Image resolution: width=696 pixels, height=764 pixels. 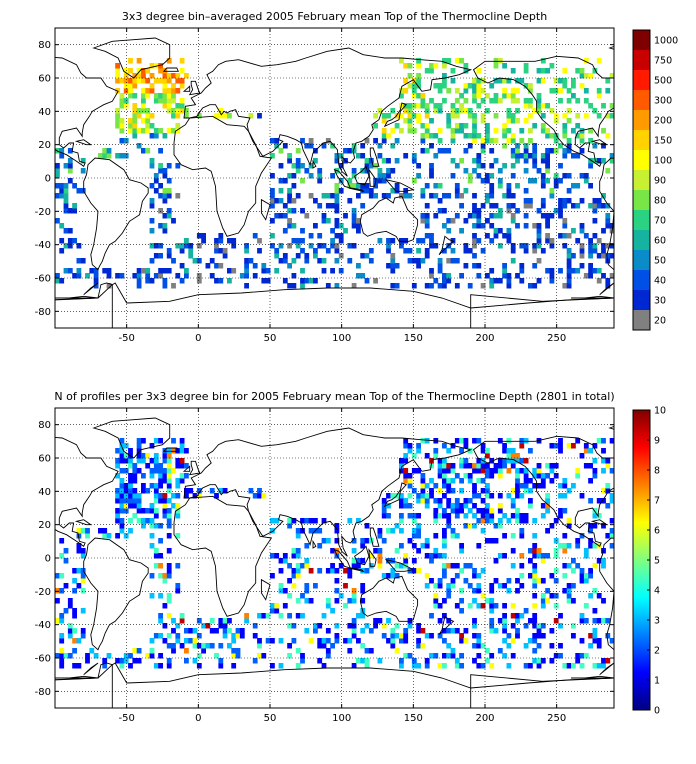 What do you see at coordinates (43, 625) in the screenshot?
I see `y-tick-label: -40` at bounding box center [43, 625].